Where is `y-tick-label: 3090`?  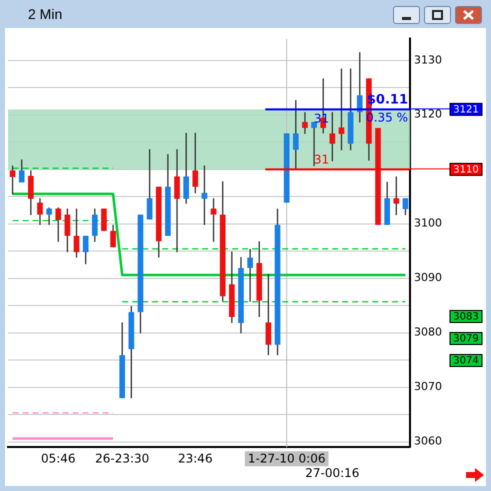 y-tick-label: 3090 is located at coordinates (428, 277).